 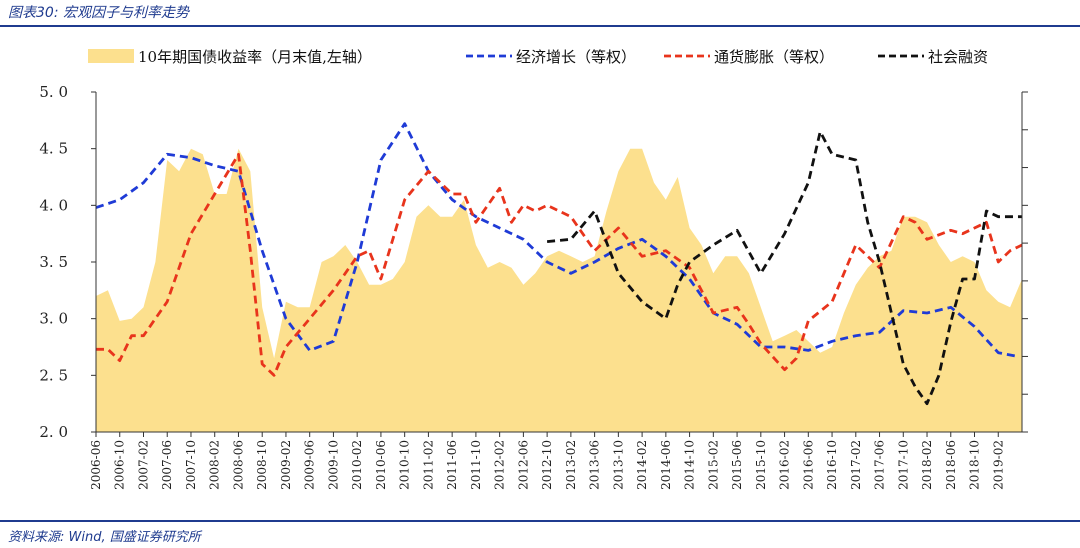 What do you see at coordinates (666, 465) in the screenshot?
I see `x-tick-label: 2014-06` at bounding box center [666, 465].